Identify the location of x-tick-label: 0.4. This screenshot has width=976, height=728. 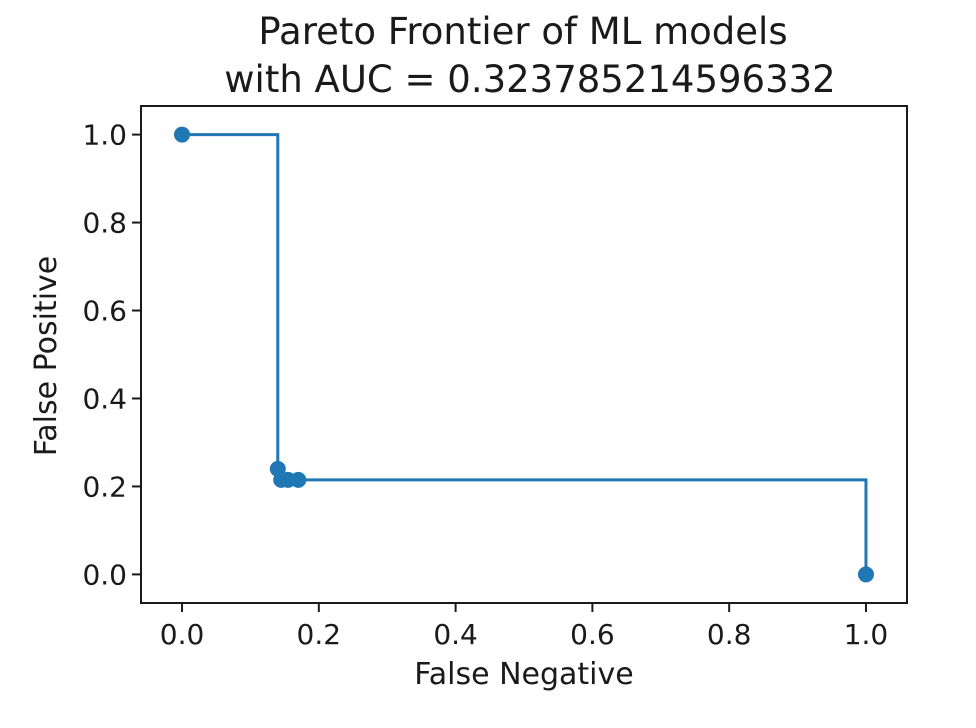
(455, 634).